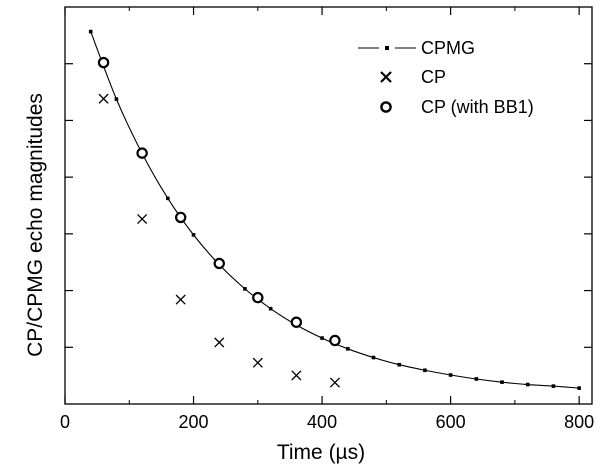 This screenshot has width=607, height=466. I want to click on legend: CPMG CP CP (with BB1), so click(446, 77).